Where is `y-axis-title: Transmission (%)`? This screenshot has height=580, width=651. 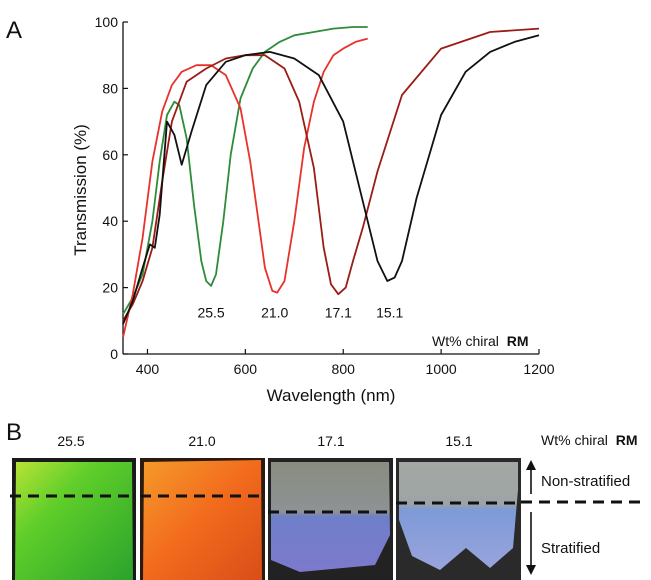
y-axis-title: Transmission (%) is located at coordinates (80, 190).